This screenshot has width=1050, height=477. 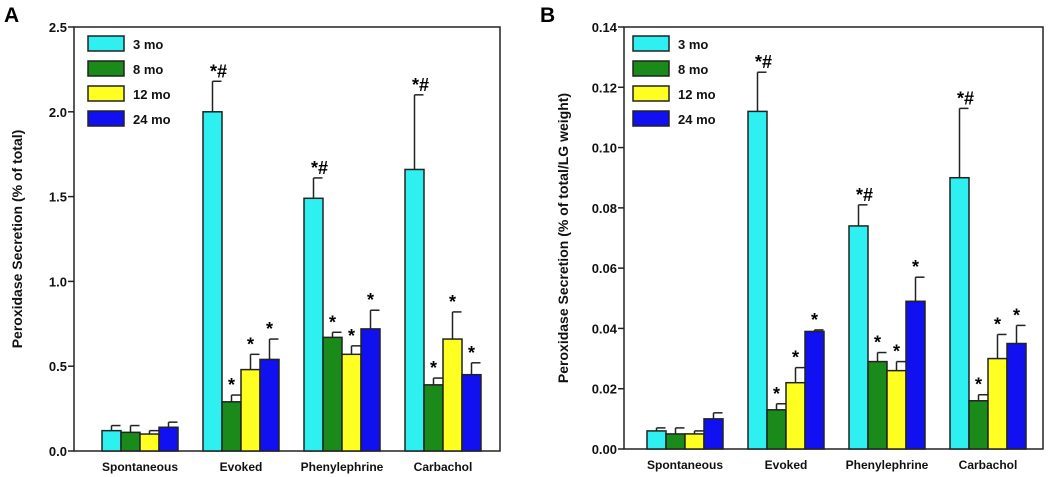 What do you see at coordinates (11, 15) in the screenshot?
I see `panel-label: A` at bounding box center [11, 15].